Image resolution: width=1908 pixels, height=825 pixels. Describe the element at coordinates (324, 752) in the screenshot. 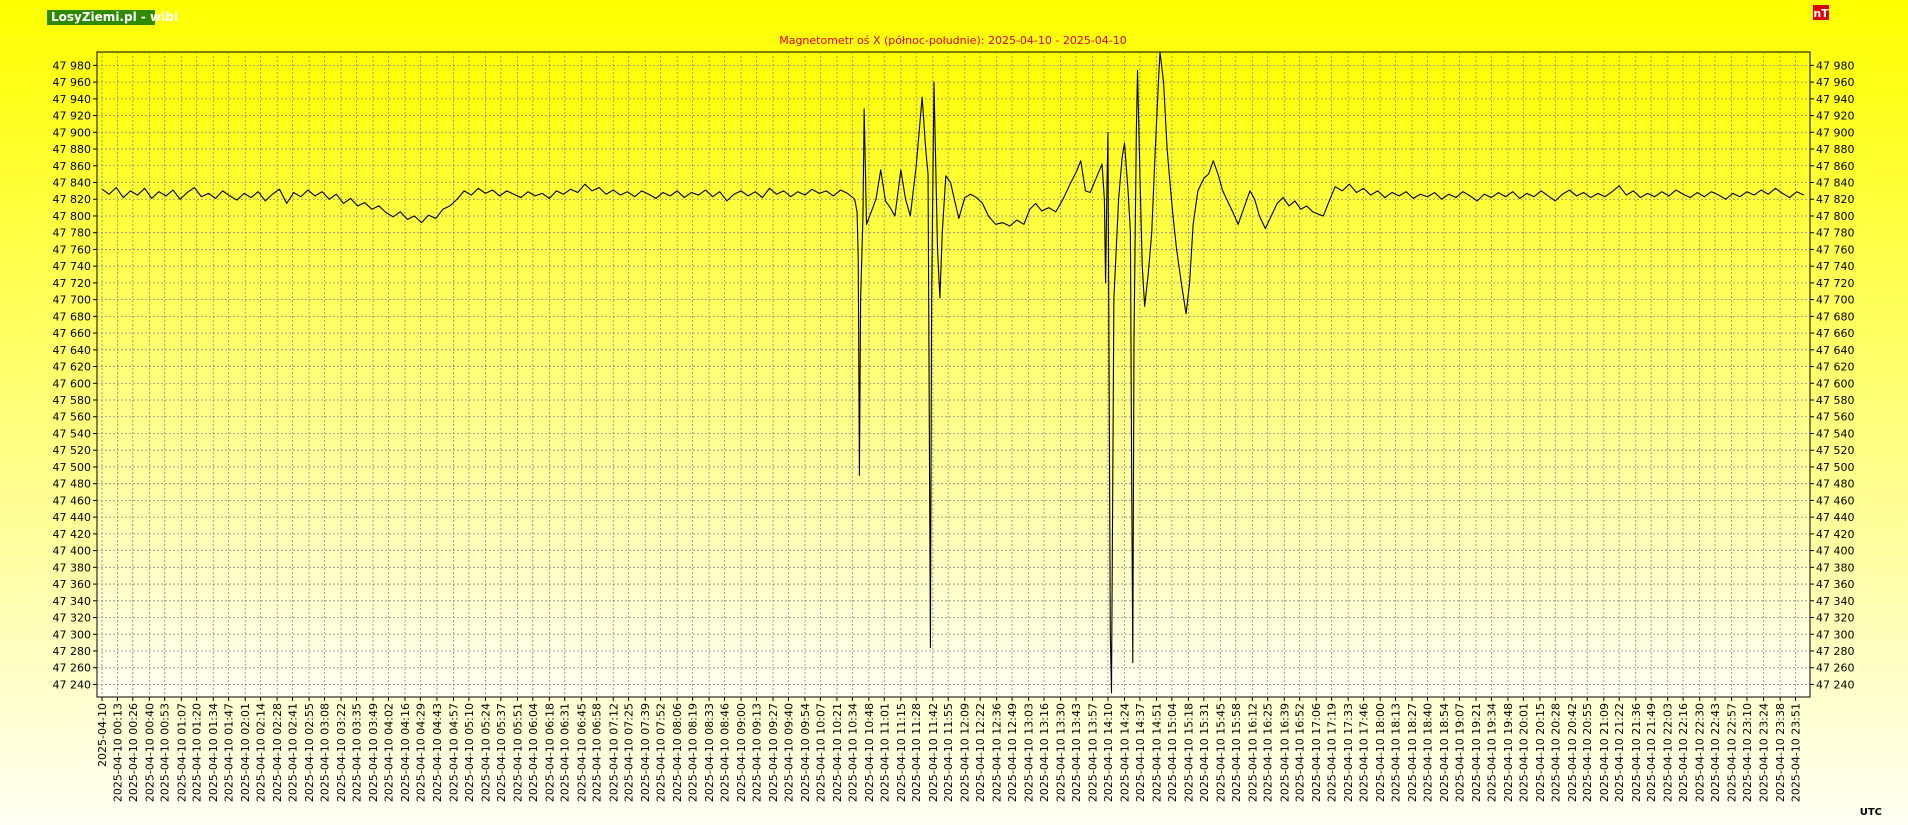

I see `x-tick-label: 2025-04-10 03:08` at that location.